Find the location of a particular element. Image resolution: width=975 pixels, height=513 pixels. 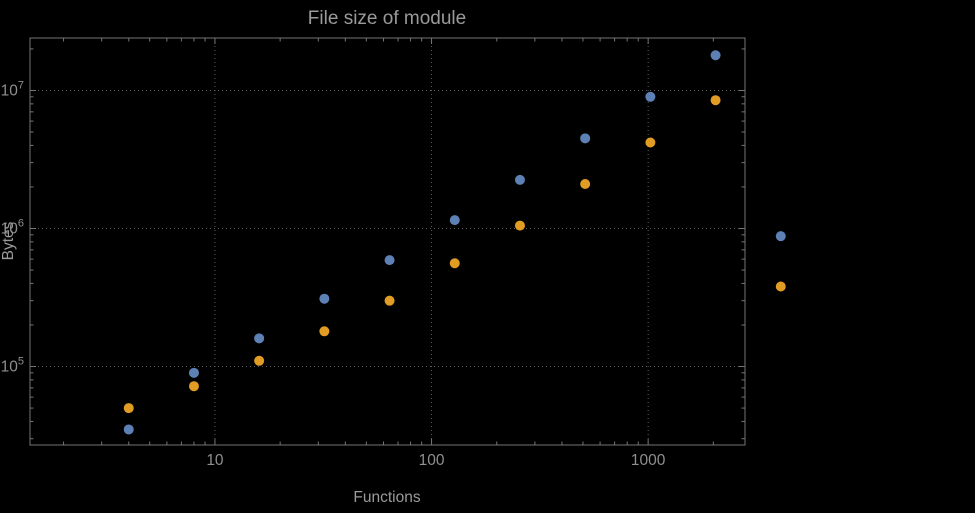

x-axis-label: Functions is located at coordinates (386, 497).